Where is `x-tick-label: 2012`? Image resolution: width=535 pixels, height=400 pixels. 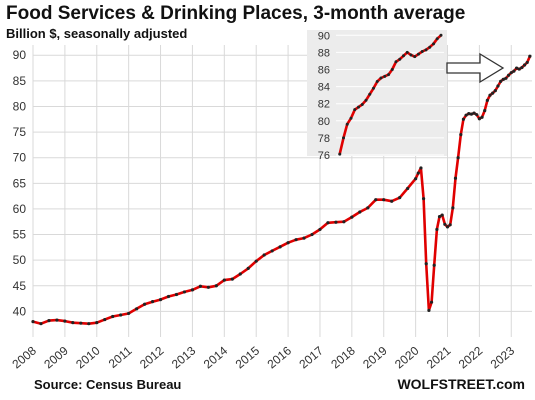
x-tick-label: 2012 is located at coordinates (152, 357).